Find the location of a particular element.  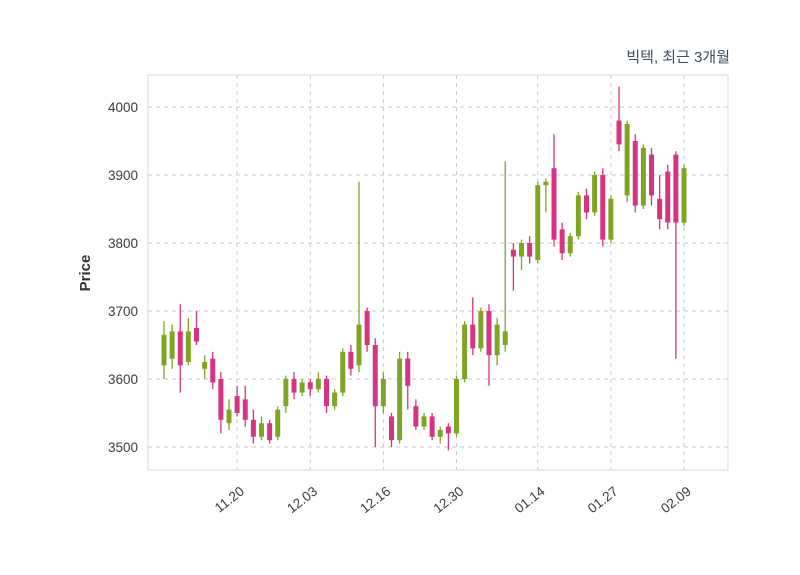

y-tick-label: 3900 is located at coordinates (123, 175).